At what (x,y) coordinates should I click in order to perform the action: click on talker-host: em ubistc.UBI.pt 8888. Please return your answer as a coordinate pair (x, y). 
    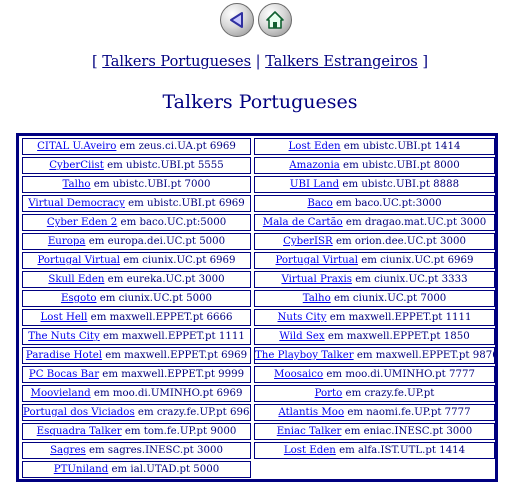
    Looking at the image, I should click on (399, 184).